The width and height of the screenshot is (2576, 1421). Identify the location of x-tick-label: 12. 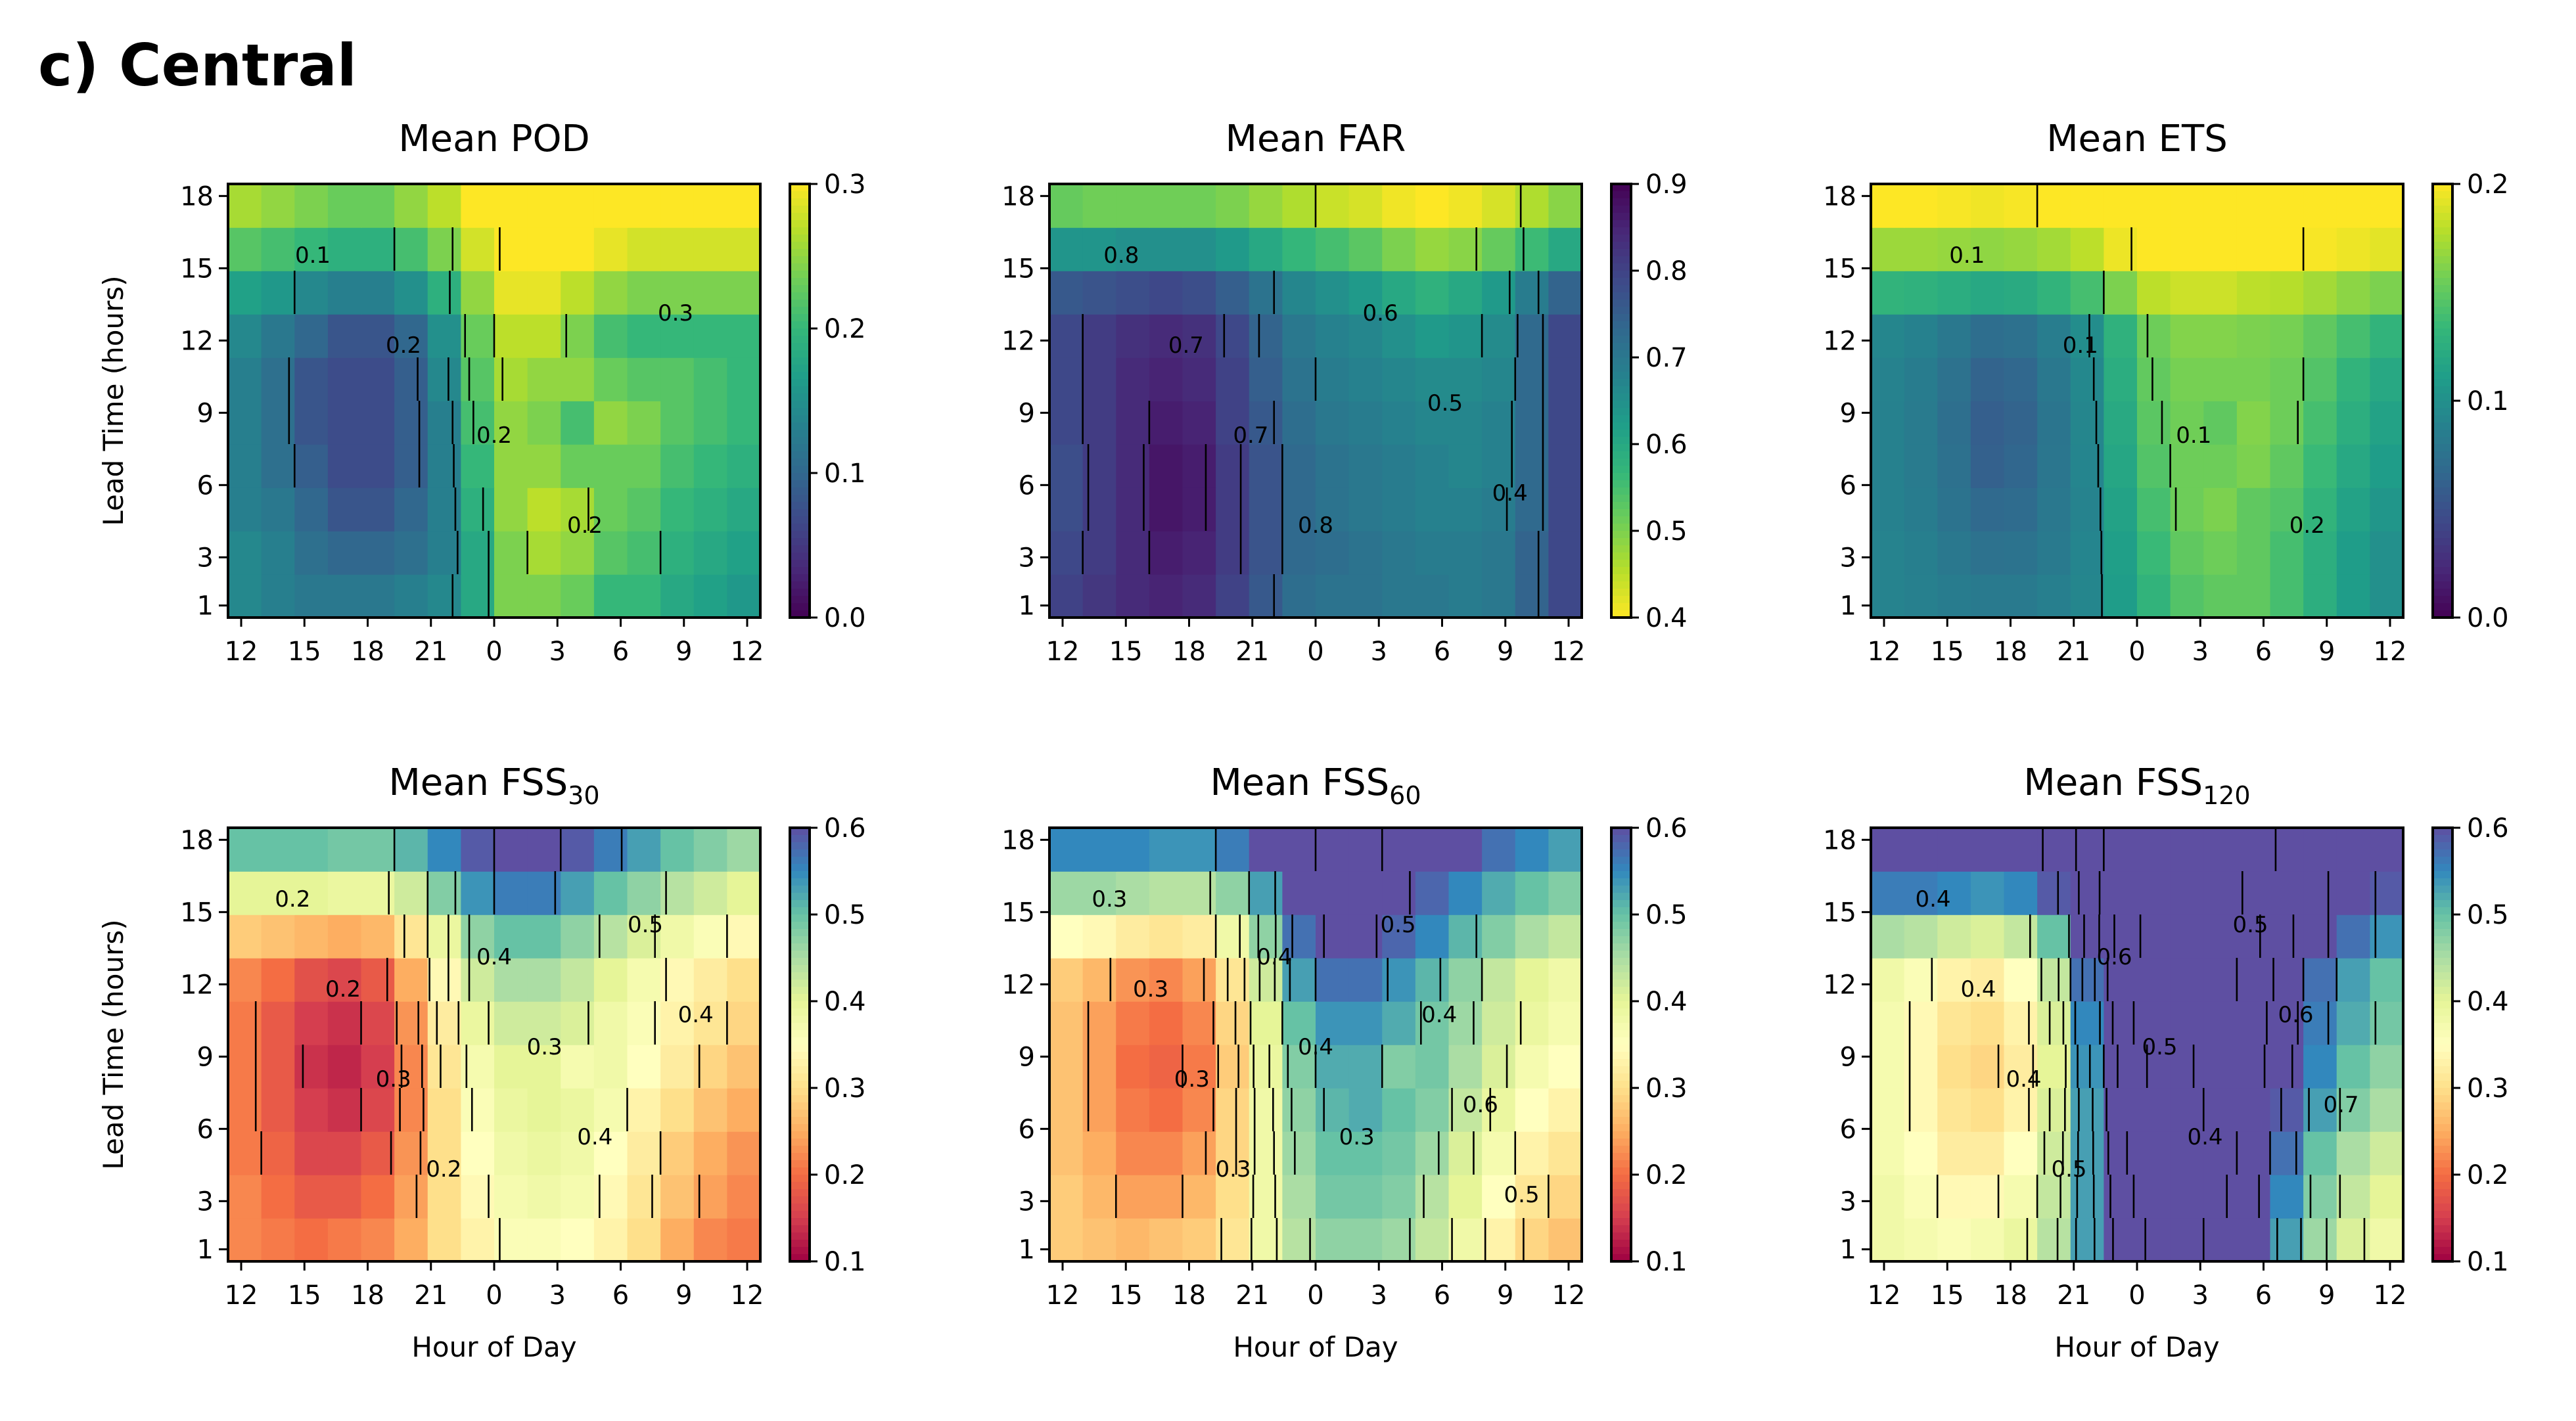
(1569, 652).